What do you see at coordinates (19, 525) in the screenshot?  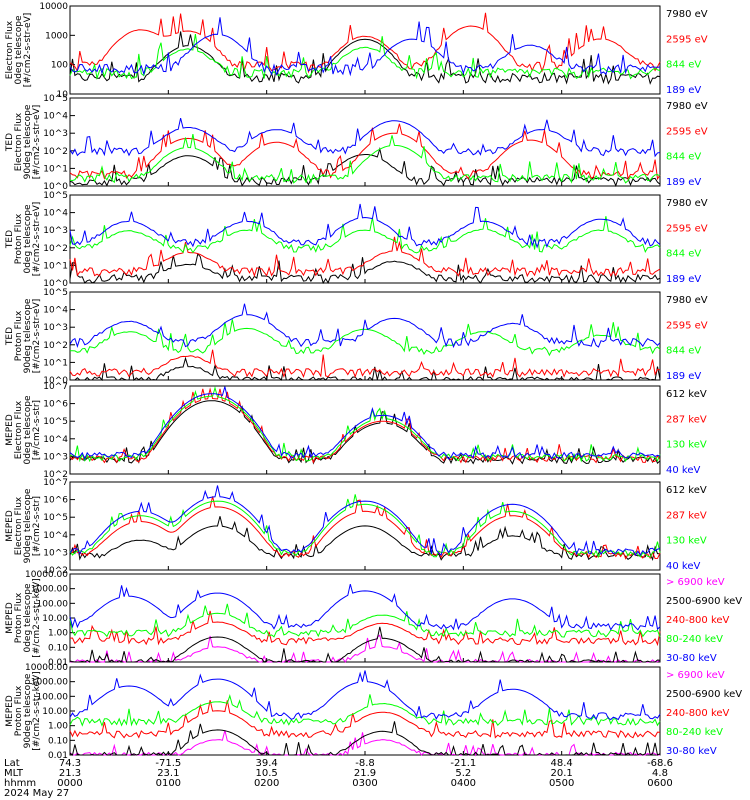 I see `panel-6-ylabel: Electron Flux` at bounding box center [19, 525].